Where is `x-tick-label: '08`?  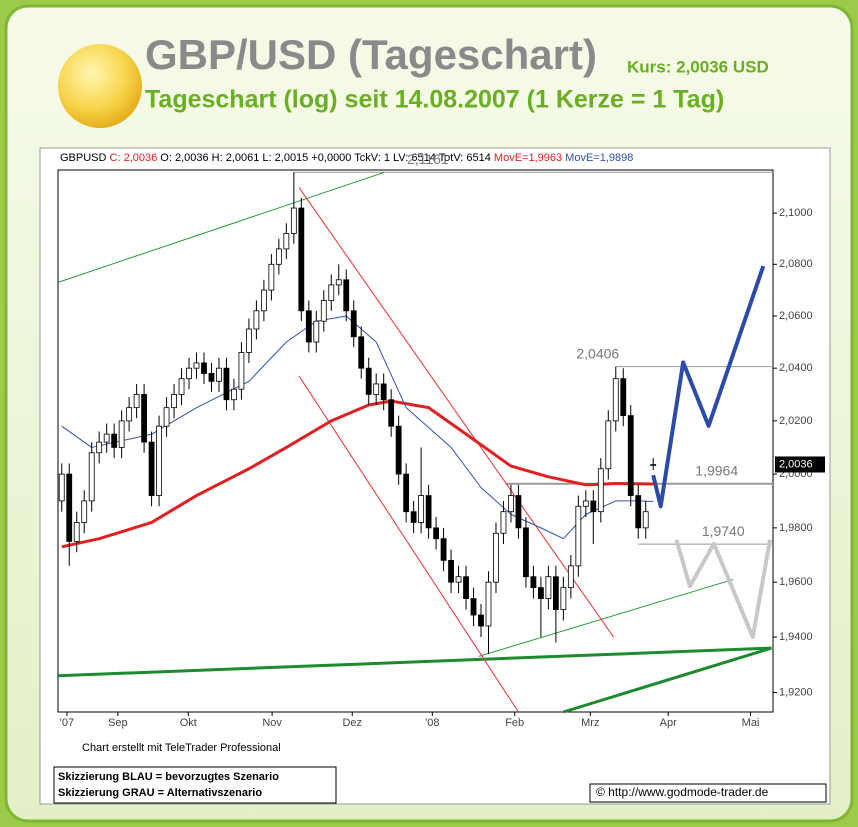 x-tick-label: '08 is located at coordinates (432, 723).